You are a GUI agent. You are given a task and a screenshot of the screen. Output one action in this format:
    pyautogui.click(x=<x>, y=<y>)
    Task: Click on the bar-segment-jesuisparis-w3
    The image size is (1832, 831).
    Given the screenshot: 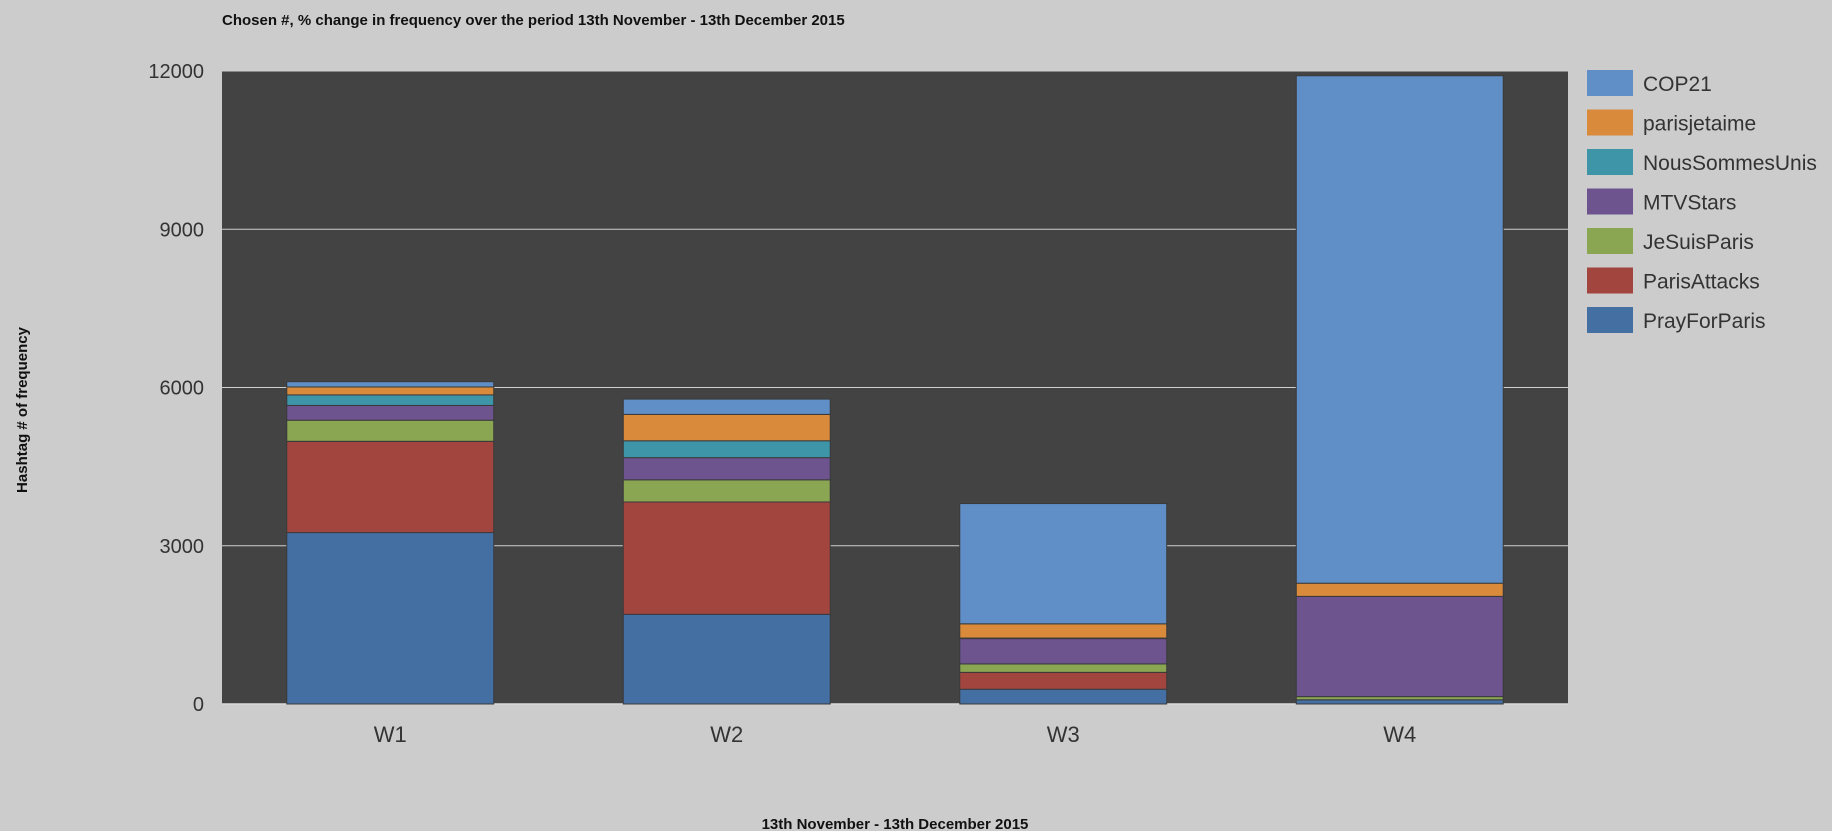 What is the action you would take?
    pyautogui.click(x=1063, y=668)
    